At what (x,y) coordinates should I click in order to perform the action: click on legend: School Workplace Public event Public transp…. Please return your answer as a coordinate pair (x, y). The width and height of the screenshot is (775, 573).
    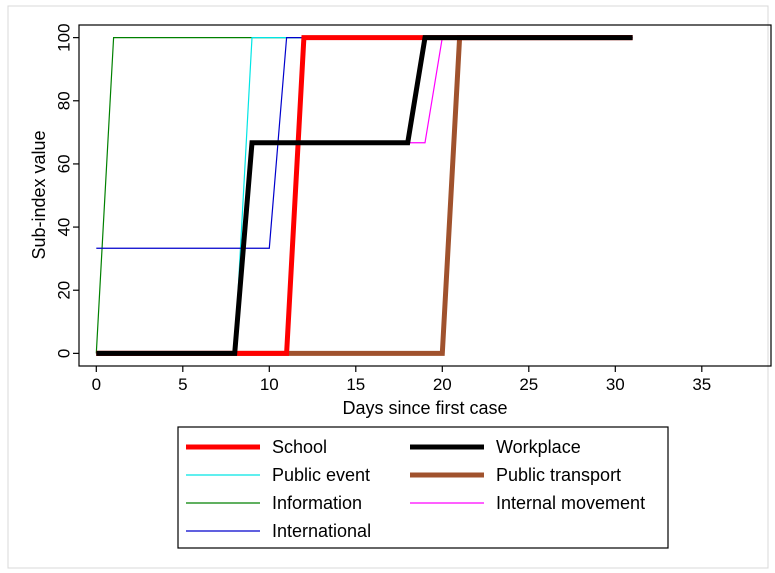
    Looking at the image, I should click on (423, 487).